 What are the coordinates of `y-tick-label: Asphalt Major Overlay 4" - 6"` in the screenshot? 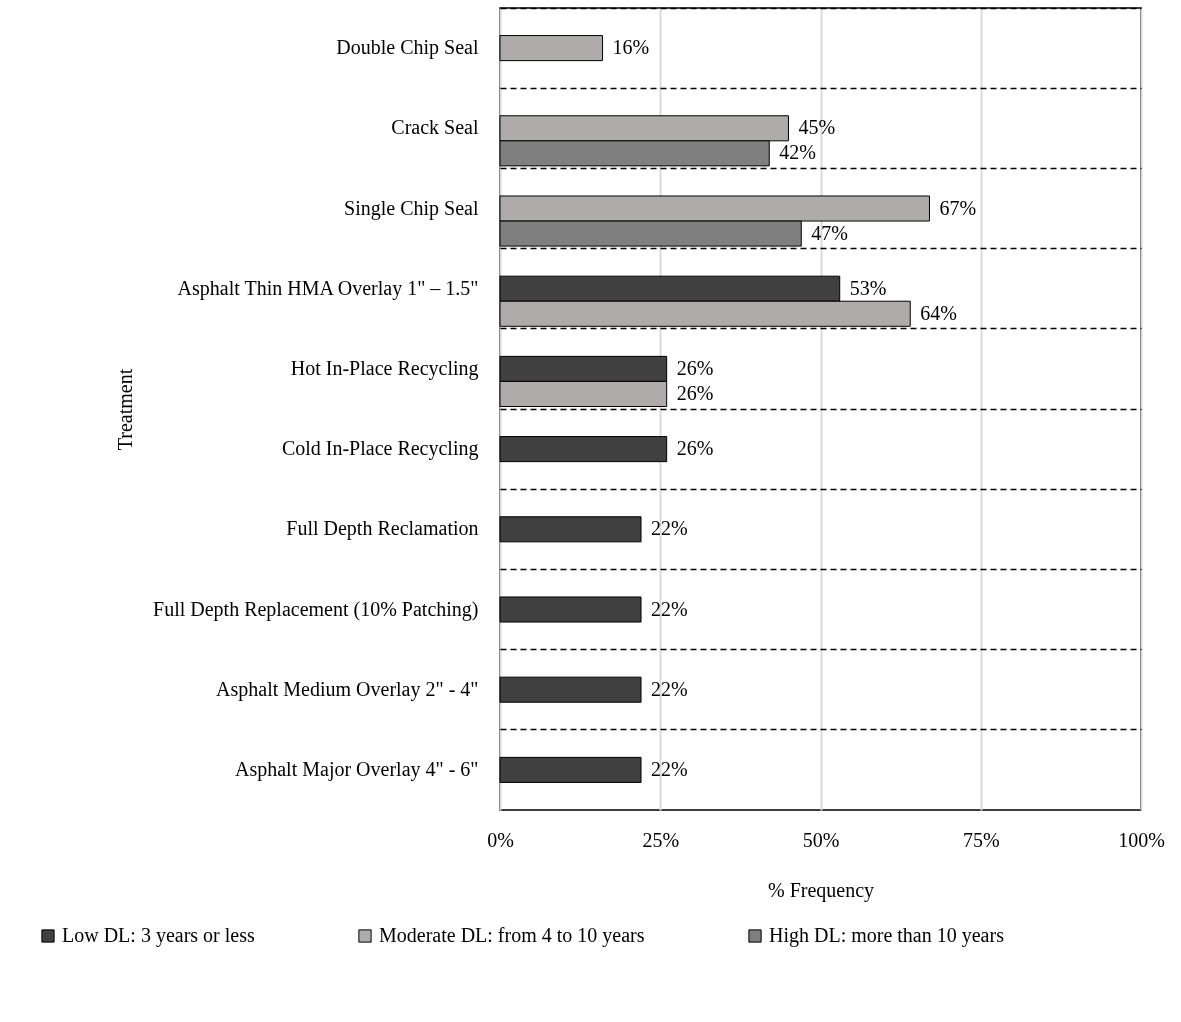 It's located at (357, 769).